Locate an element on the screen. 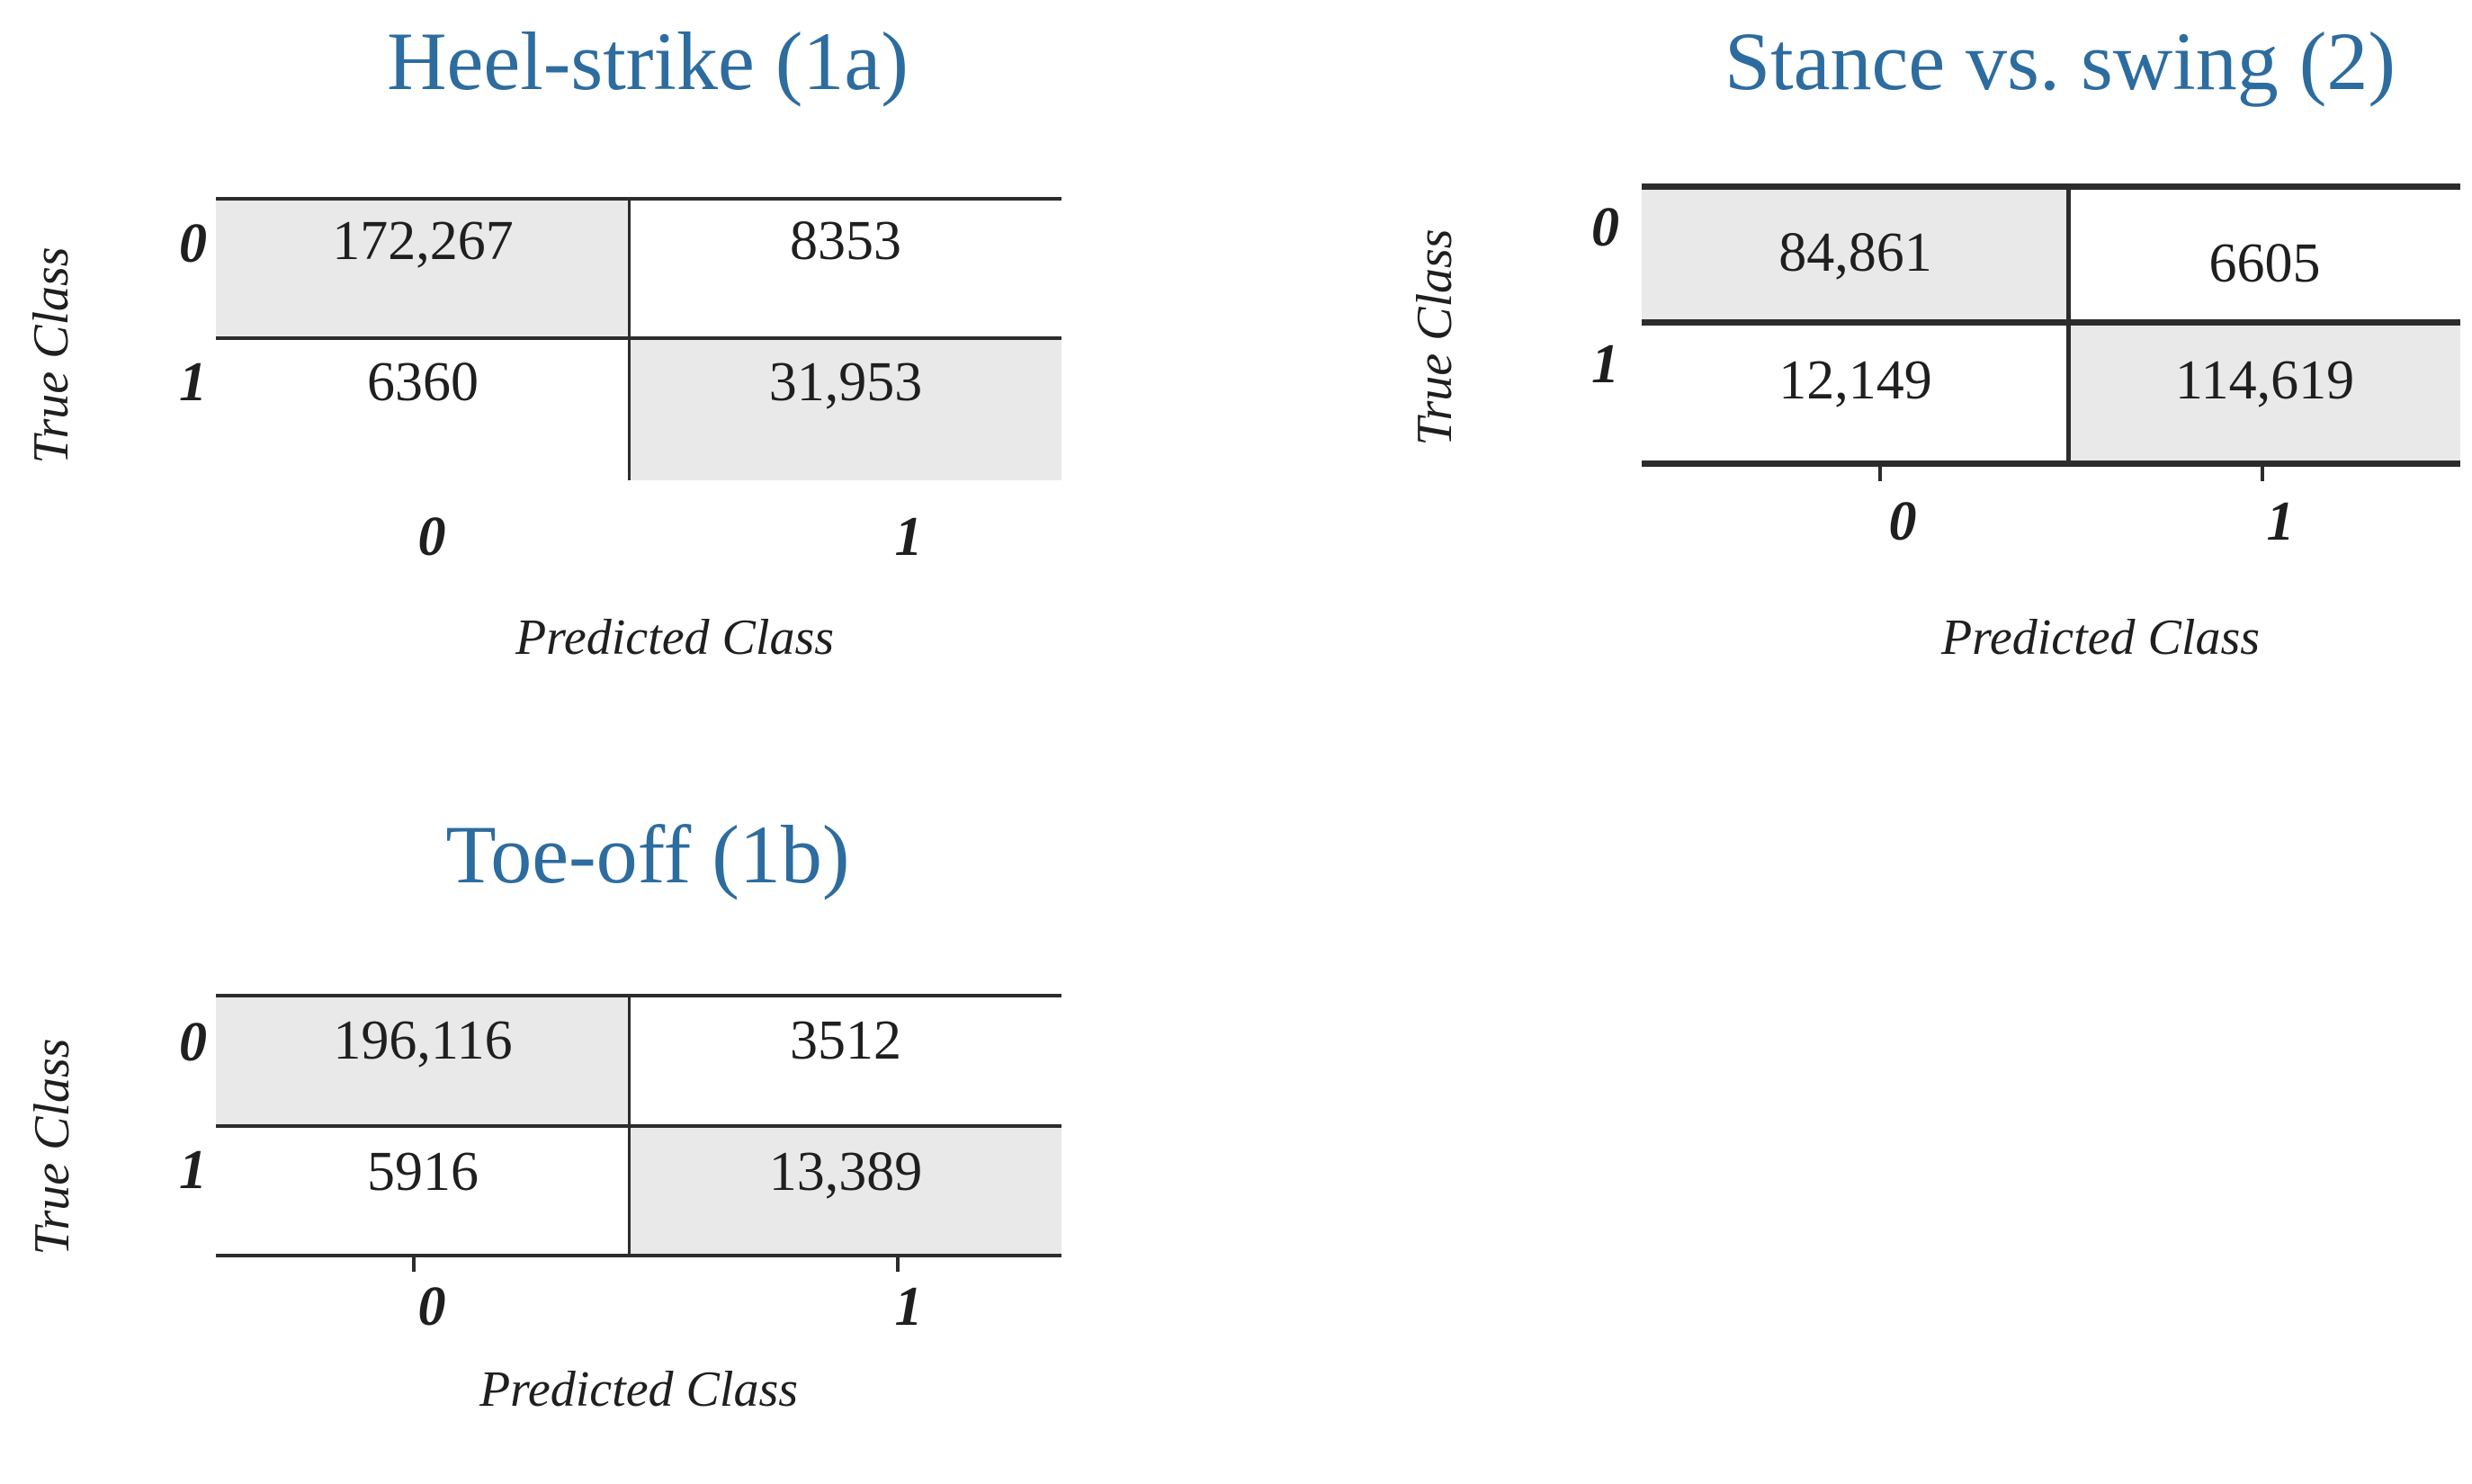 The width and height of the screenshot is (2472, 1484). panel-title: Toe-off (1b) is located at coordinates (647, 854).